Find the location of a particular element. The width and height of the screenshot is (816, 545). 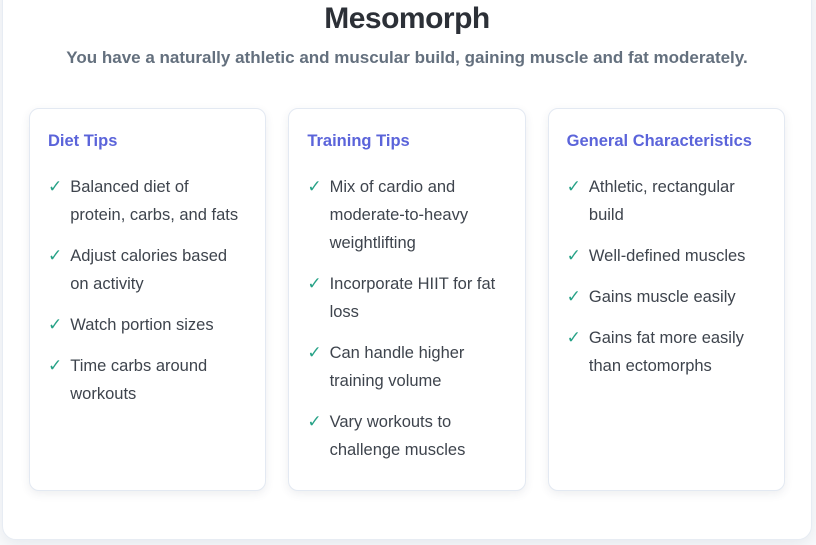

list-item-text: Well-defined muscles is located at coordinates (667, 256).